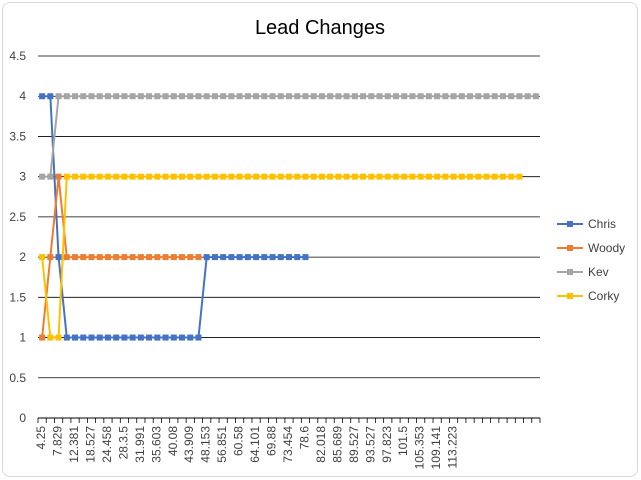  I want to click on x-tick-label: 93.527, so click(370, 444).